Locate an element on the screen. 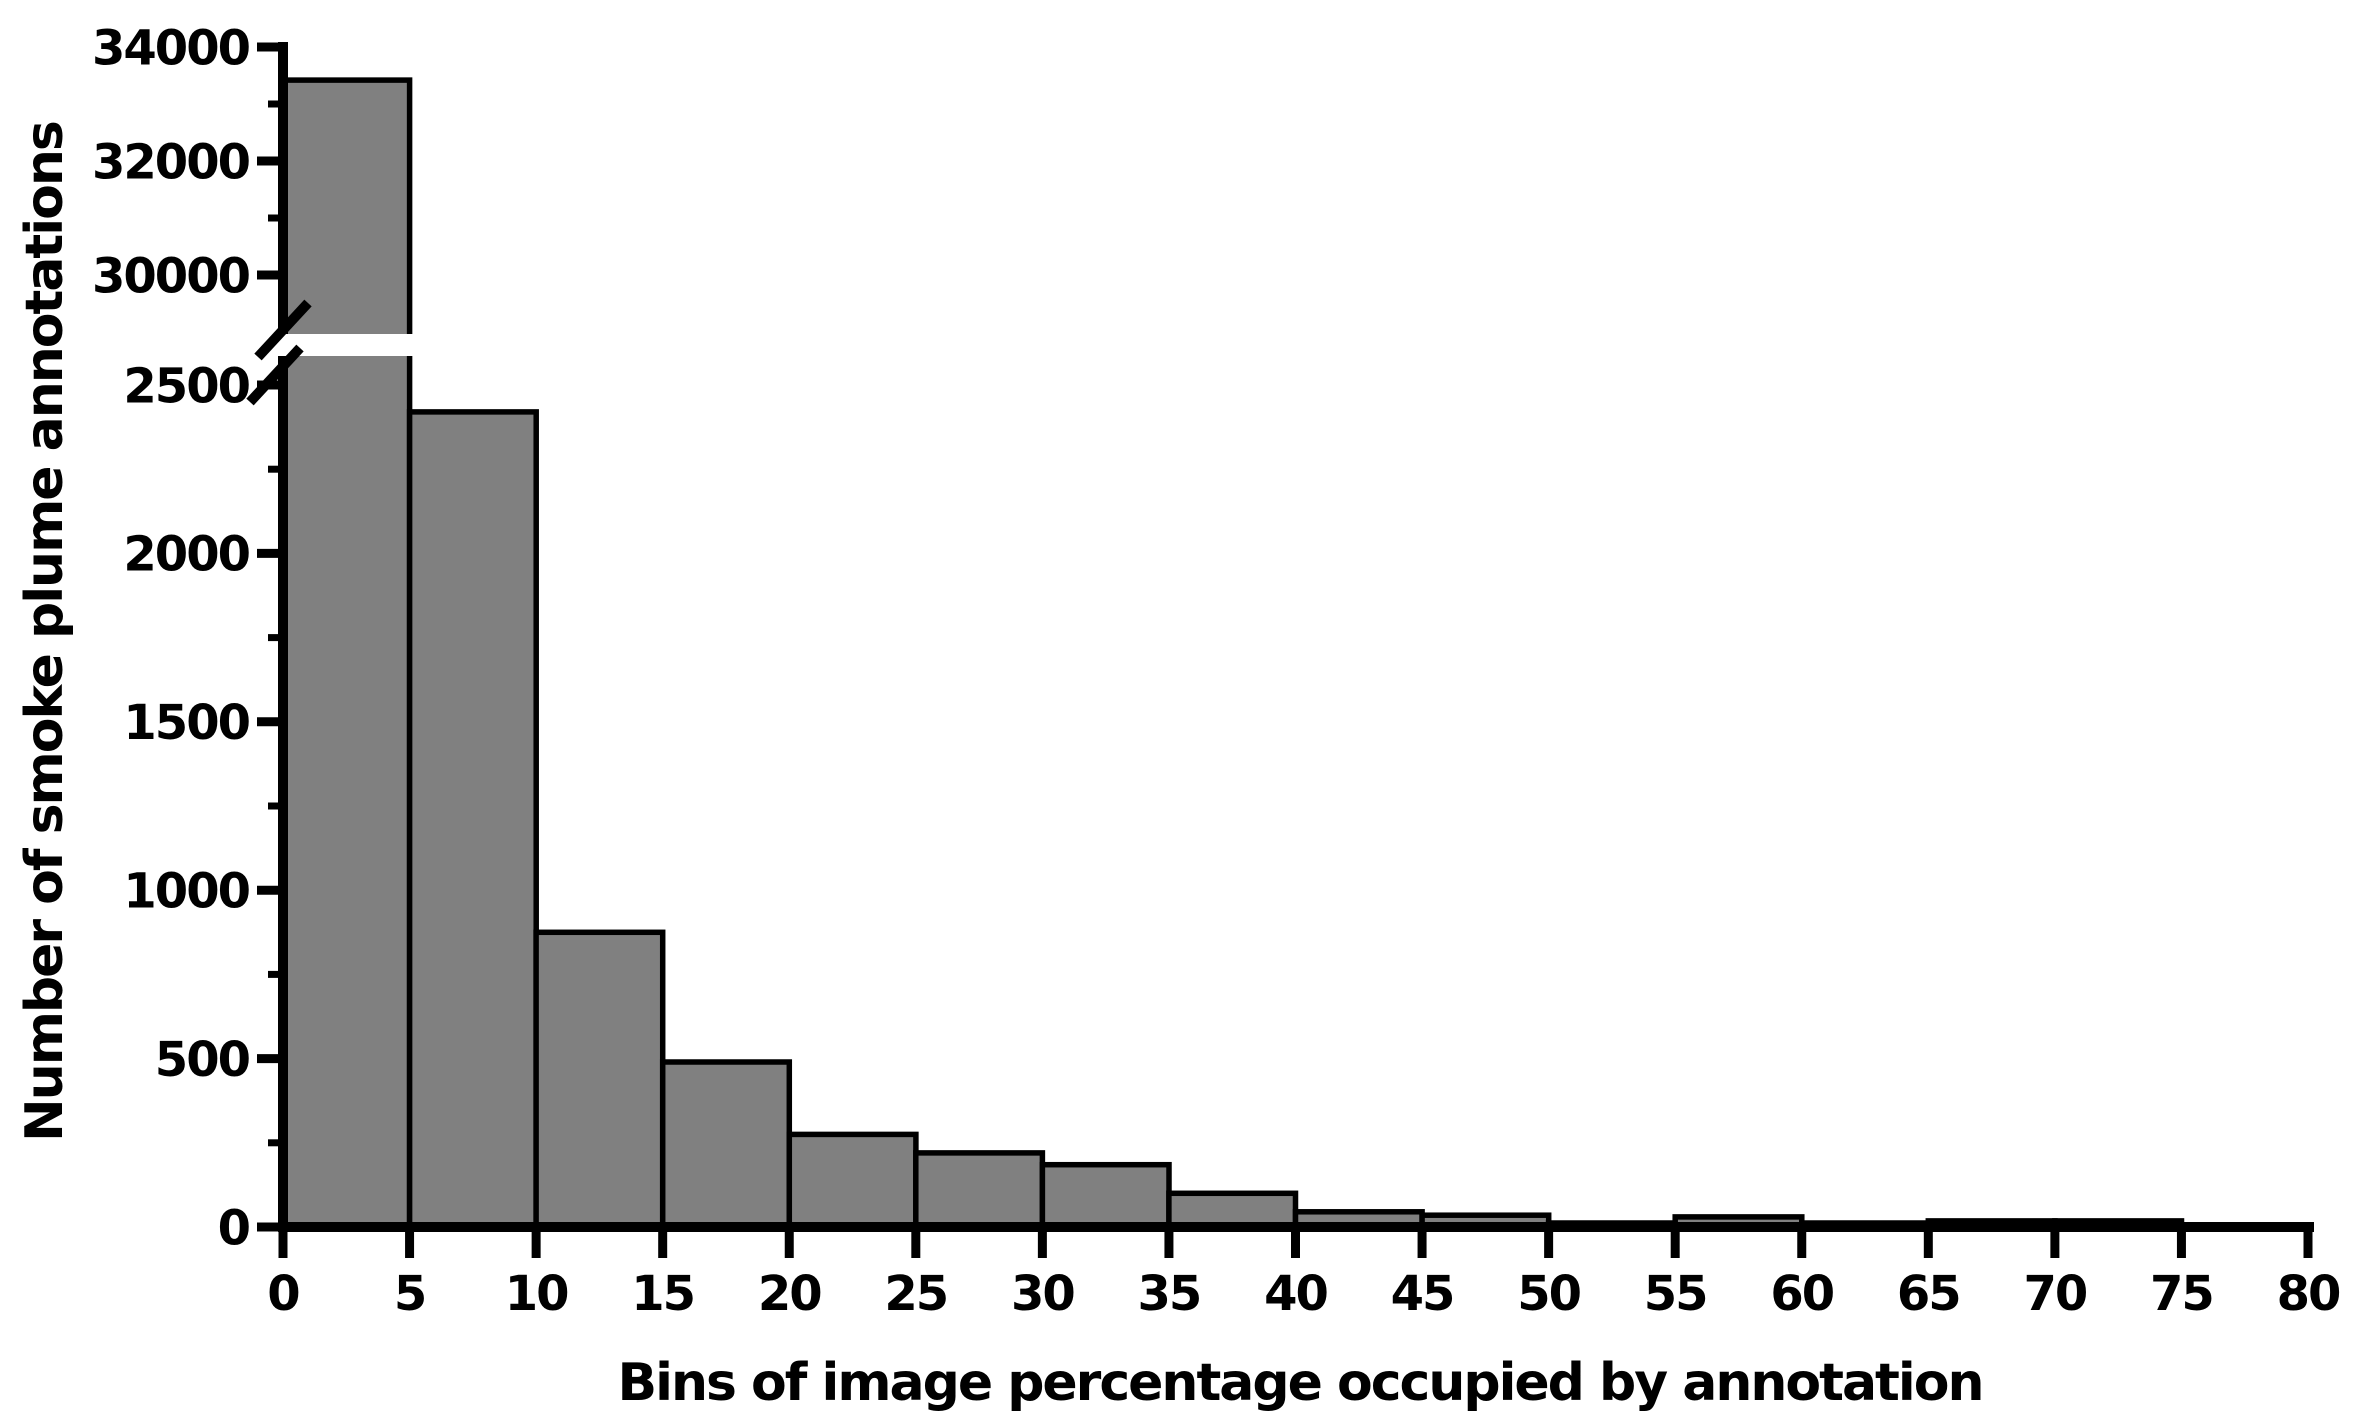 This screenshot has height=1419, width=2359. y-tick-label: 0 is located at coordinates (234, 1228).